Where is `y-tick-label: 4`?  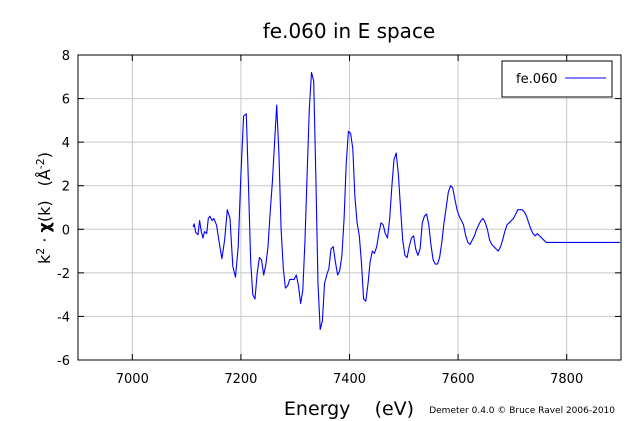 y-tick-label: 4 is located at coordinates (66, 143).